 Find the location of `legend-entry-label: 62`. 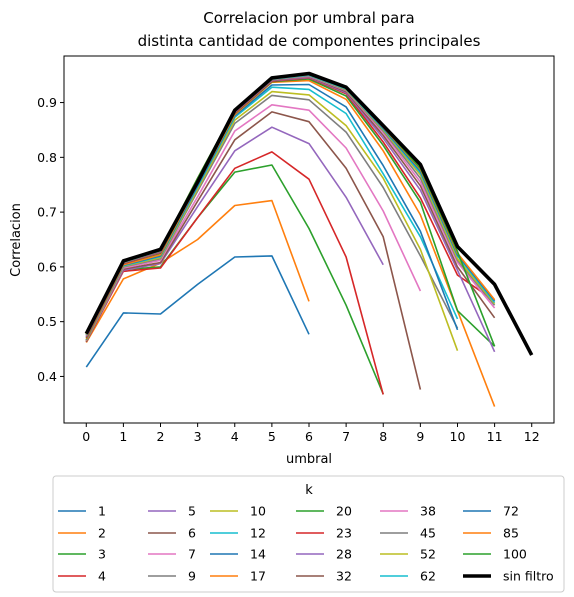

legend-entry-label: 62 is located at coordinates (428, 576).